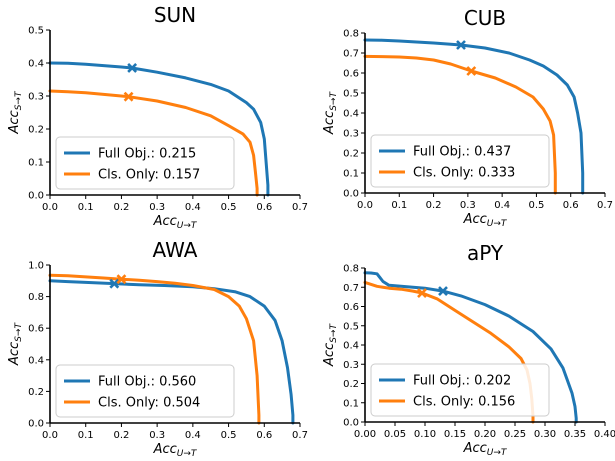 This screenshot has height=461, width=615. What do you see at coordinates (604, 434) in the screenshot?
I see `x-tick-label: 0.40` at bounding box center [604, 434].